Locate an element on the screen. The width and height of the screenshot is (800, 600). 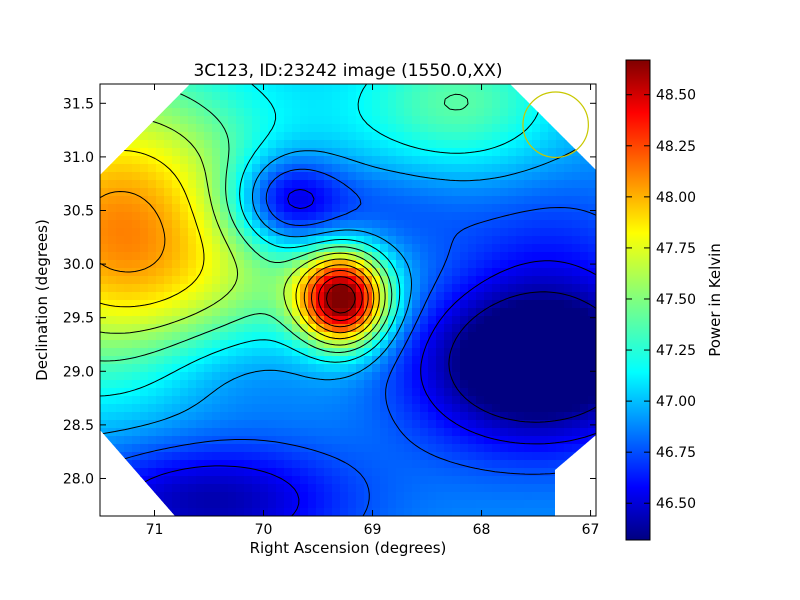
contour-line is located at coordinates (340, 298).